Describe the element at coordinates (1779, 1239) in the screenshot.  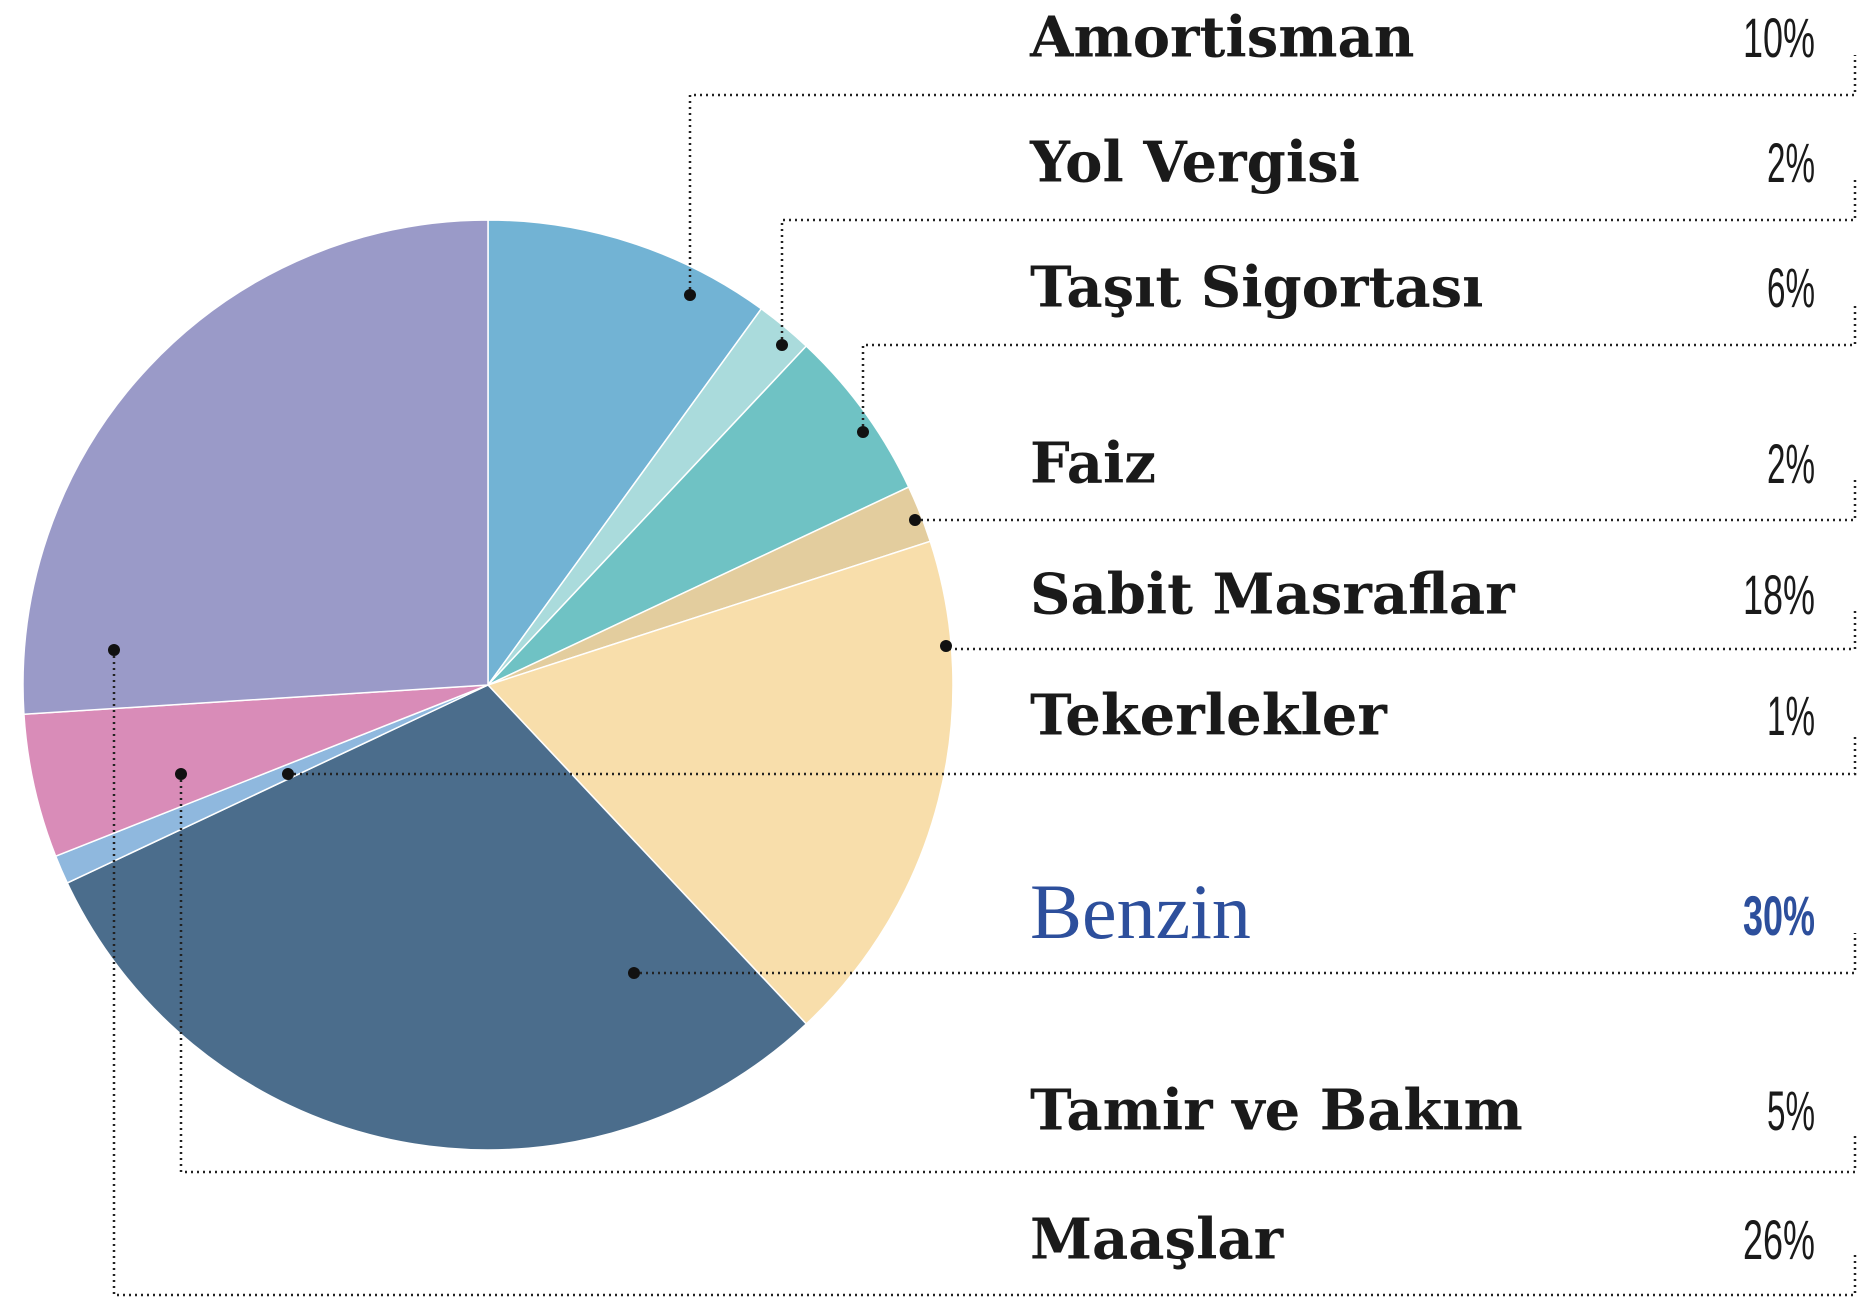
I see `value-label: 26%` at that location.